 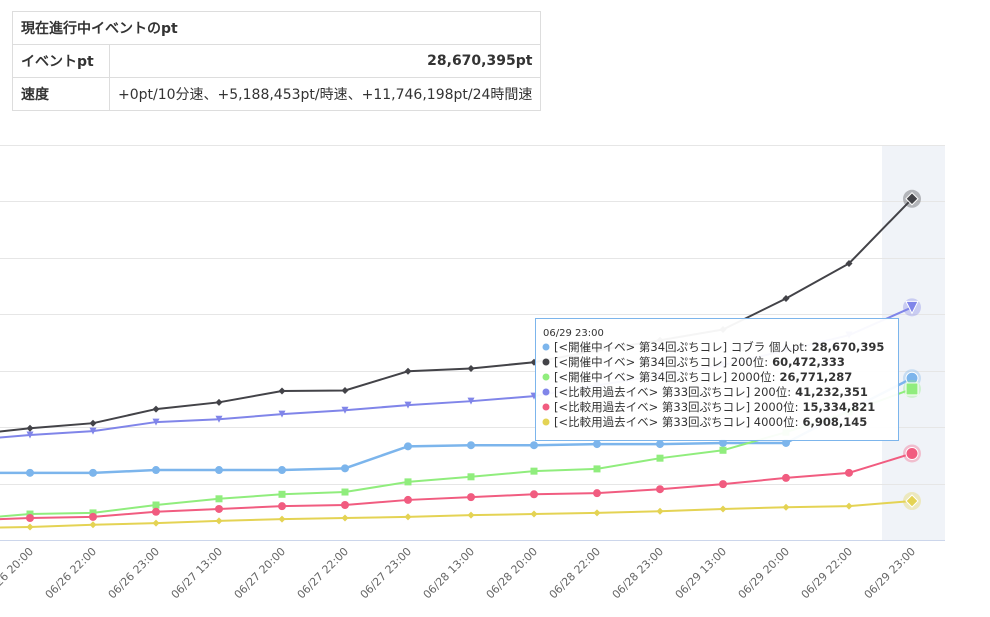 What do you see at coordinates (831, 392) in the screenshot?
I see `tooltip-text: 41,232,351` at bounding box center [831, 392].